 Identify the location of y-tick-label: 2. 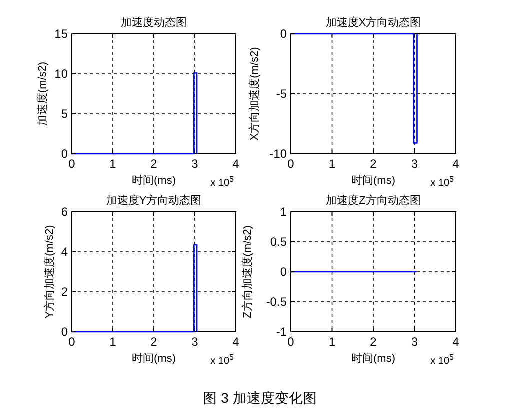
(64, 292).